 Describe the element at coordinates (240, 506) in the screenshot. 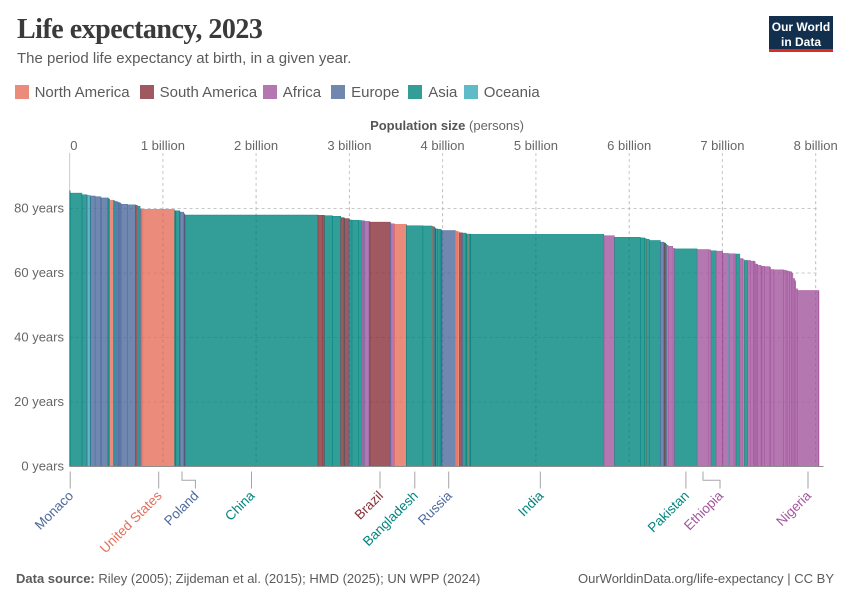

I see `svg-text: China` at that location.